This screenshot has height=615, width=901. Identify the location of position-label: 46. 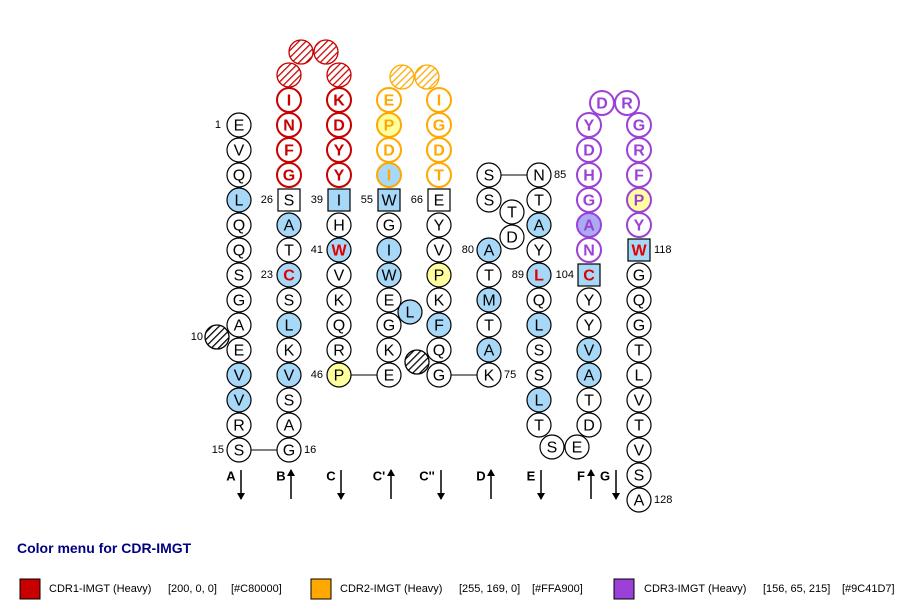
(317, 375).